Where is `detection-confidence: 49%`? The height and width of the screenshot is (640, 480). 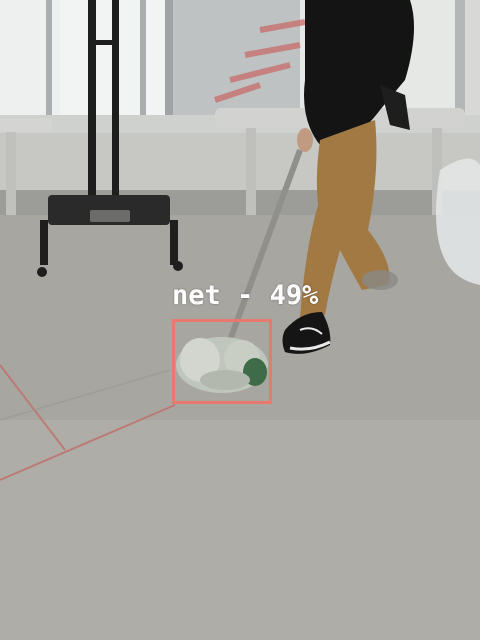 detection-confidence: 49% is located at coordinates (294, 295).